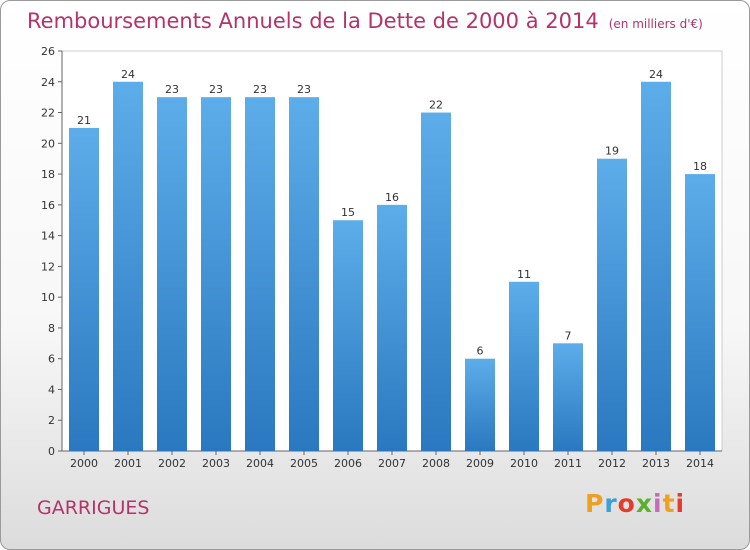  I want to click on y-tick-label: 6, so click(51, 359).